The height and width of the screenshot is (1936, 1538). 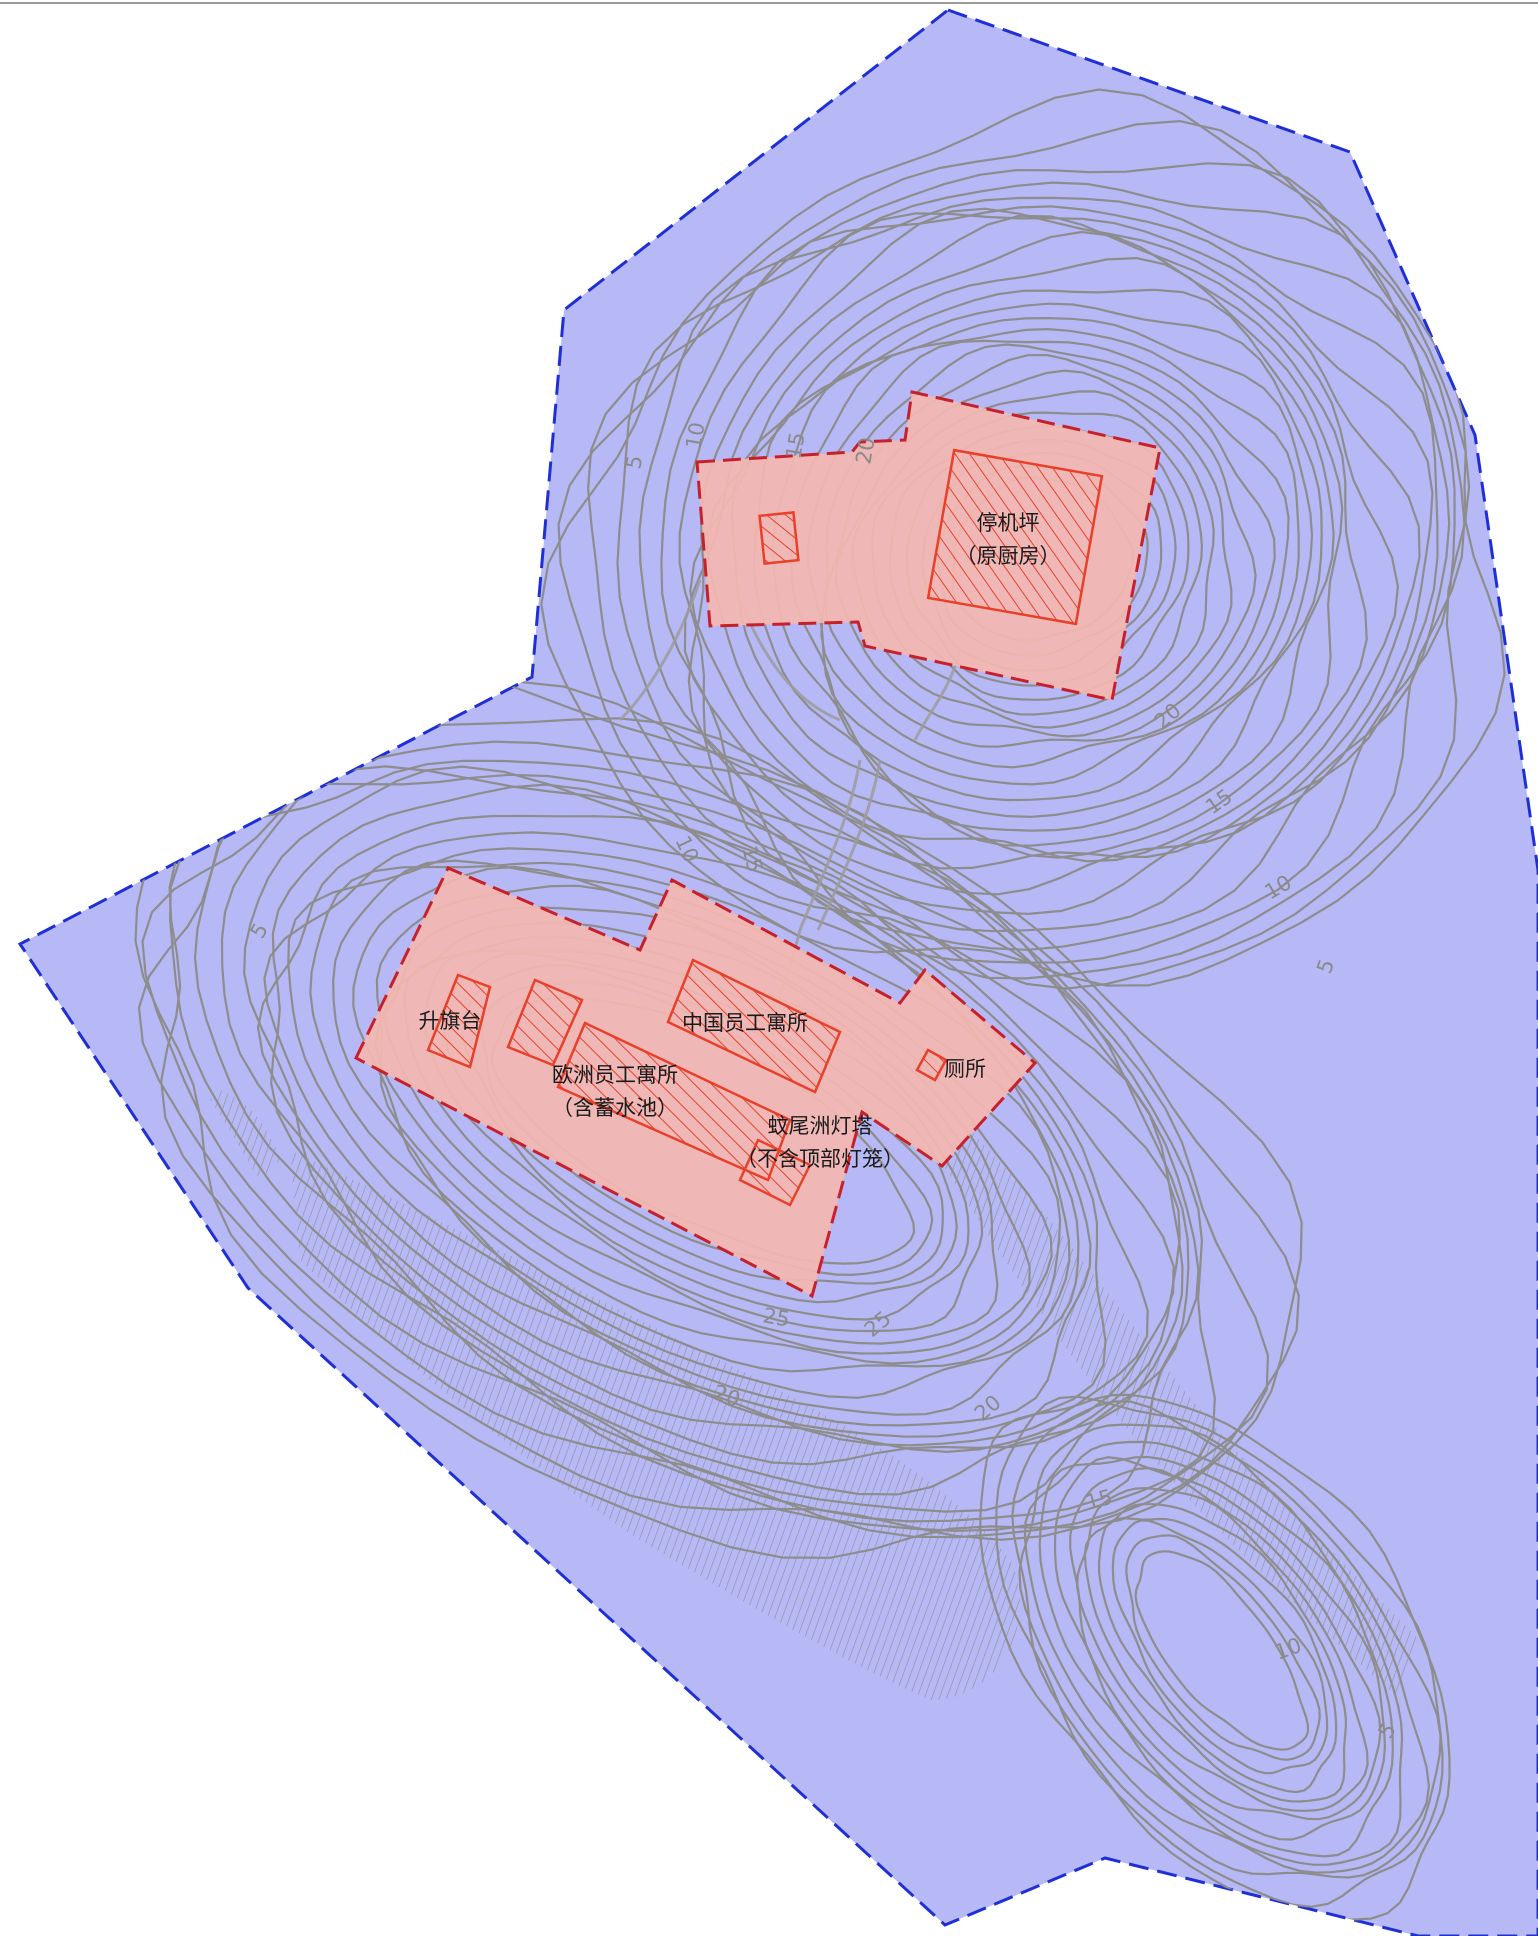 What do you see at coordinates (545, 1022) in the screenshot?
I see `annex-building` at bounding box center [545, 1022].